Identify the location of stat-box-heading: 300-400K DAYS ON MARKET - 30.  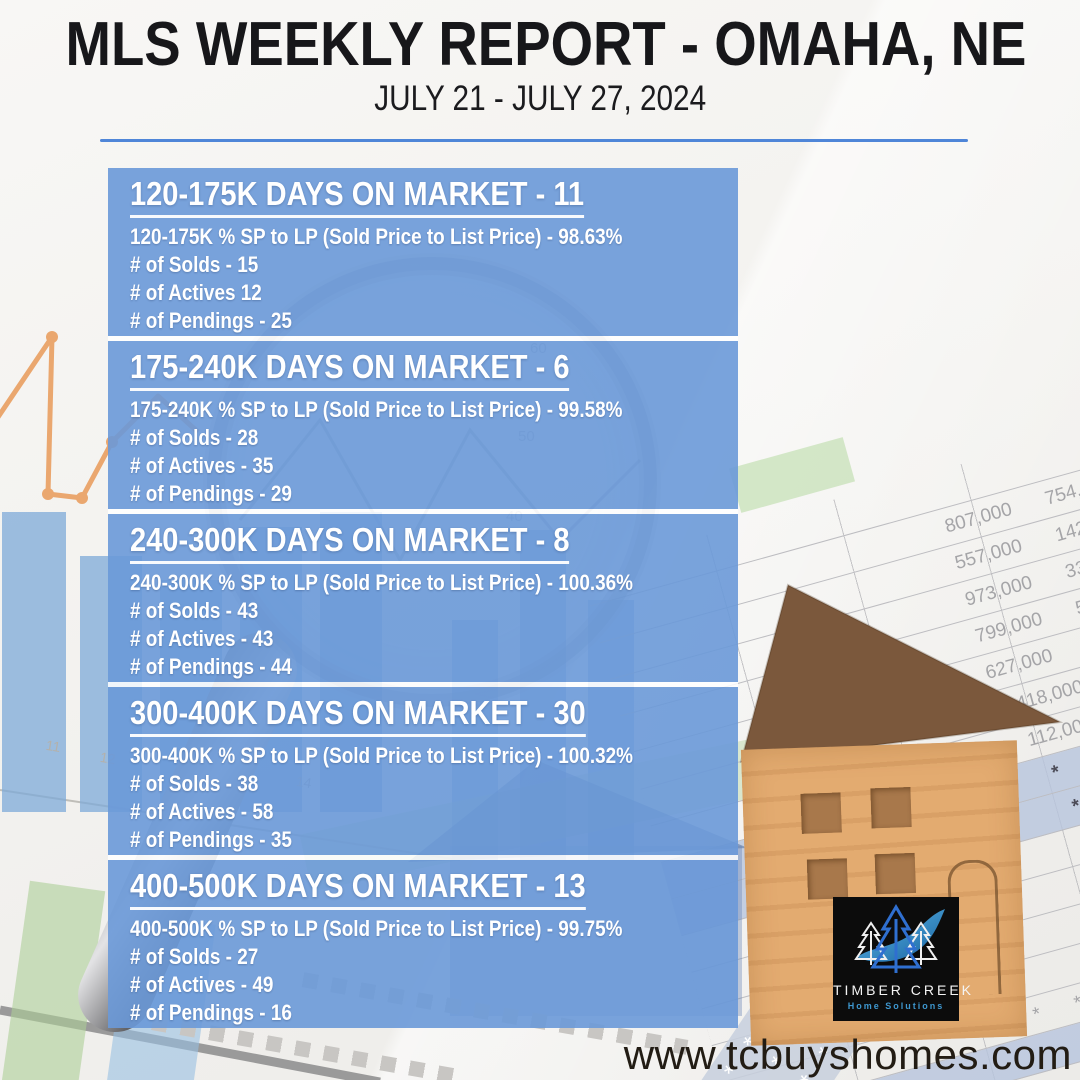
(358, 716).